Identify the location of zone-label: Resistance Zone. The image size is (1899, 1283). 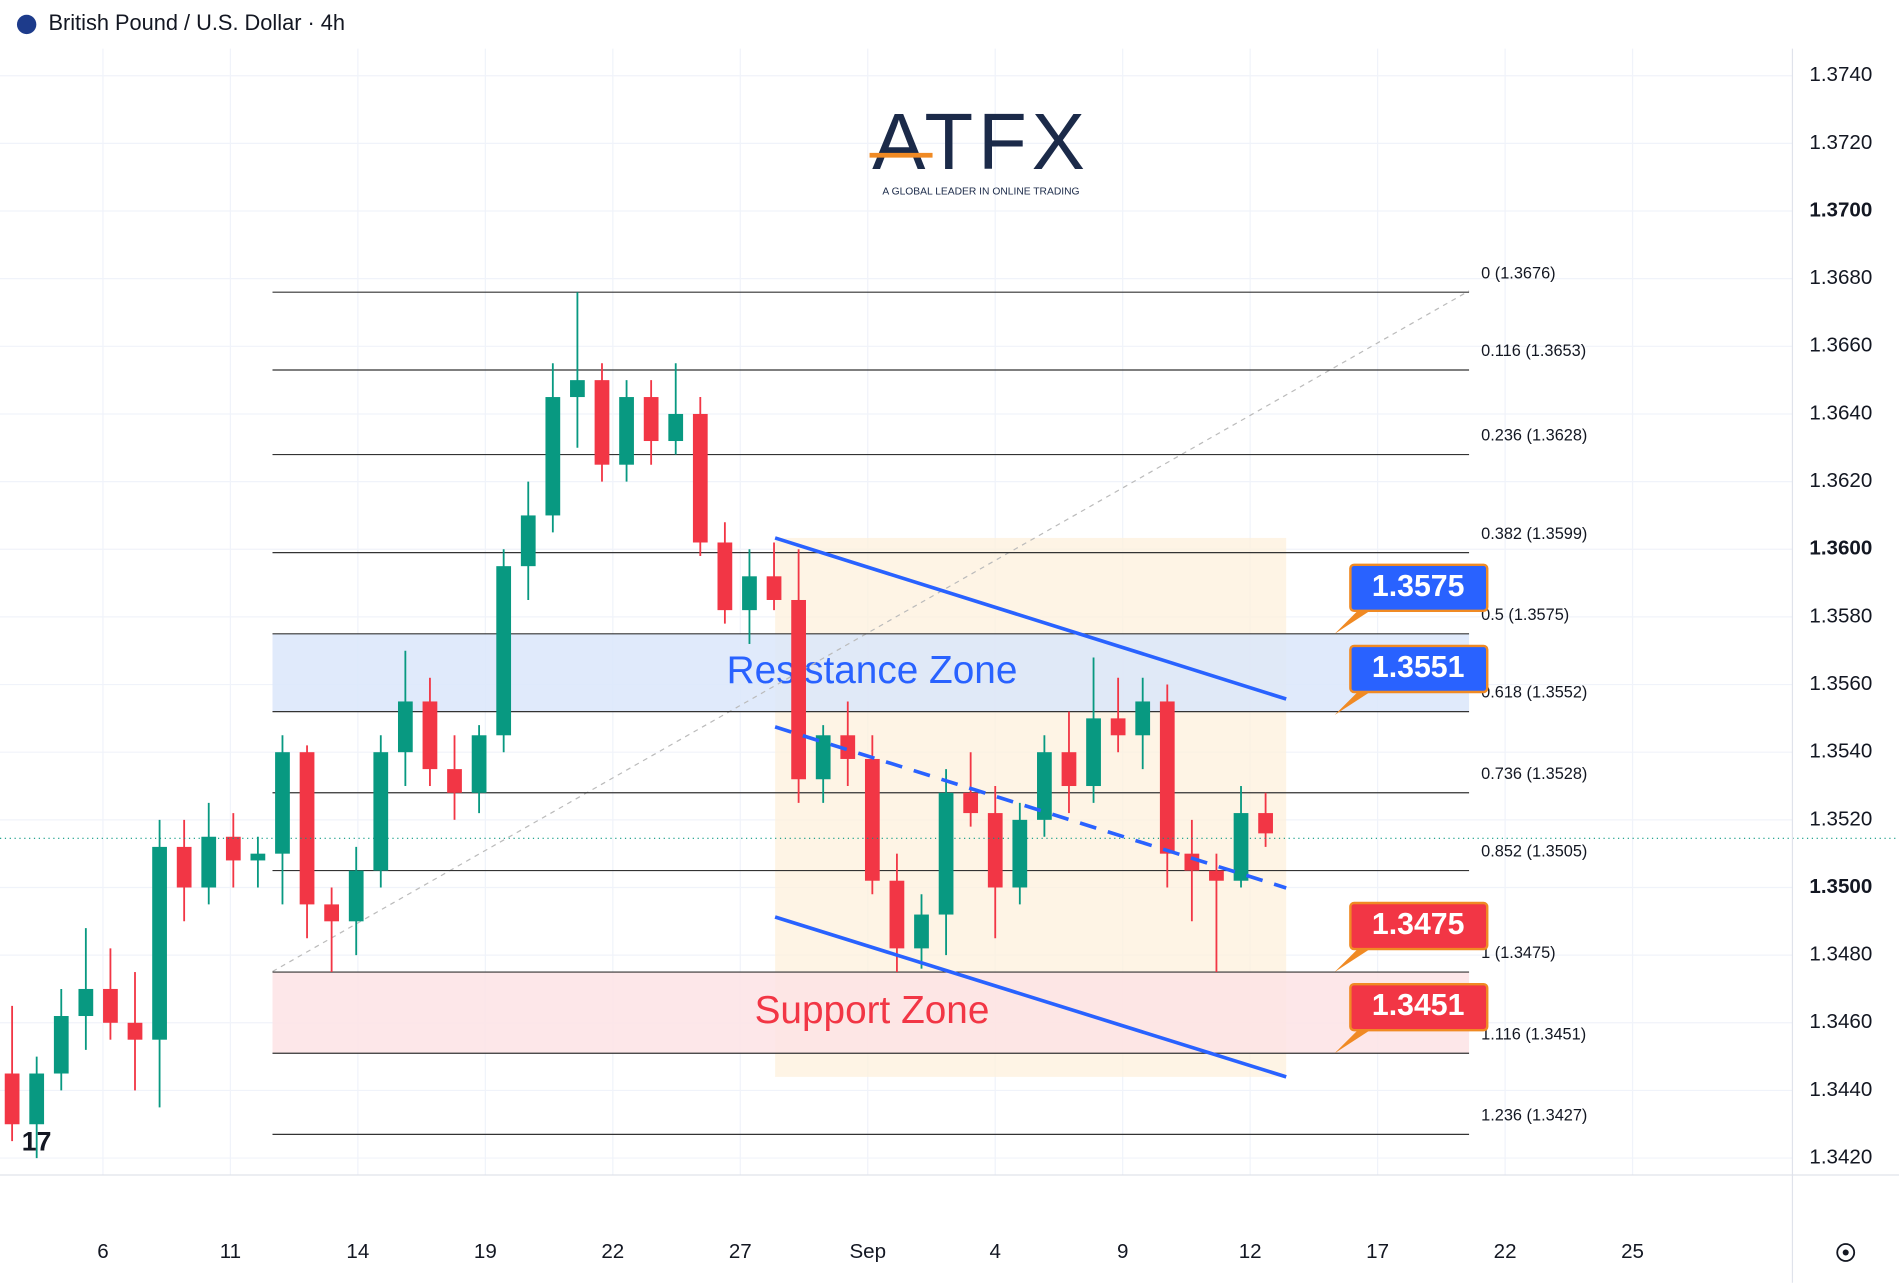
(872, 670).